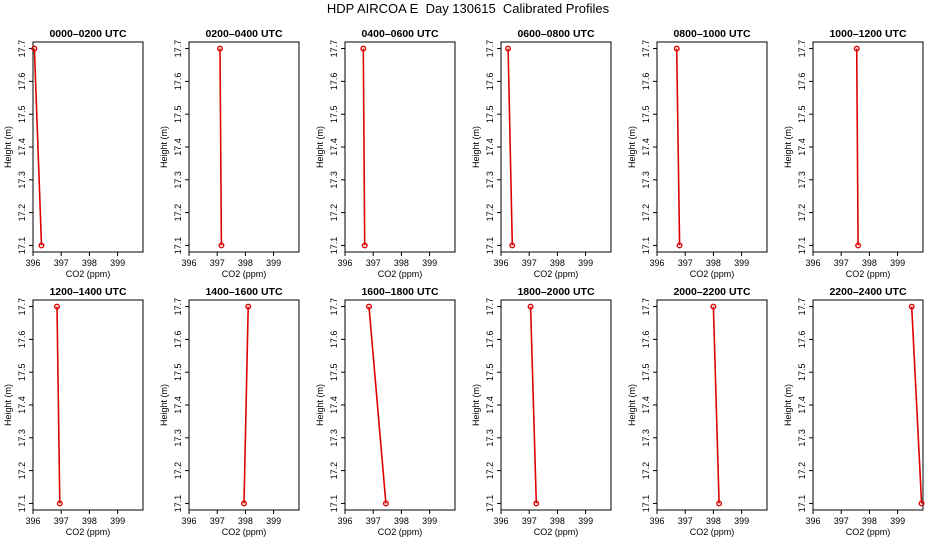 The height and width of the screenshot is (540, 936). What do you see at coordinates (711, 292) in the screenshot?
I see `panel-title: 2000–2200 UTC` at bounding box center [711, 292].